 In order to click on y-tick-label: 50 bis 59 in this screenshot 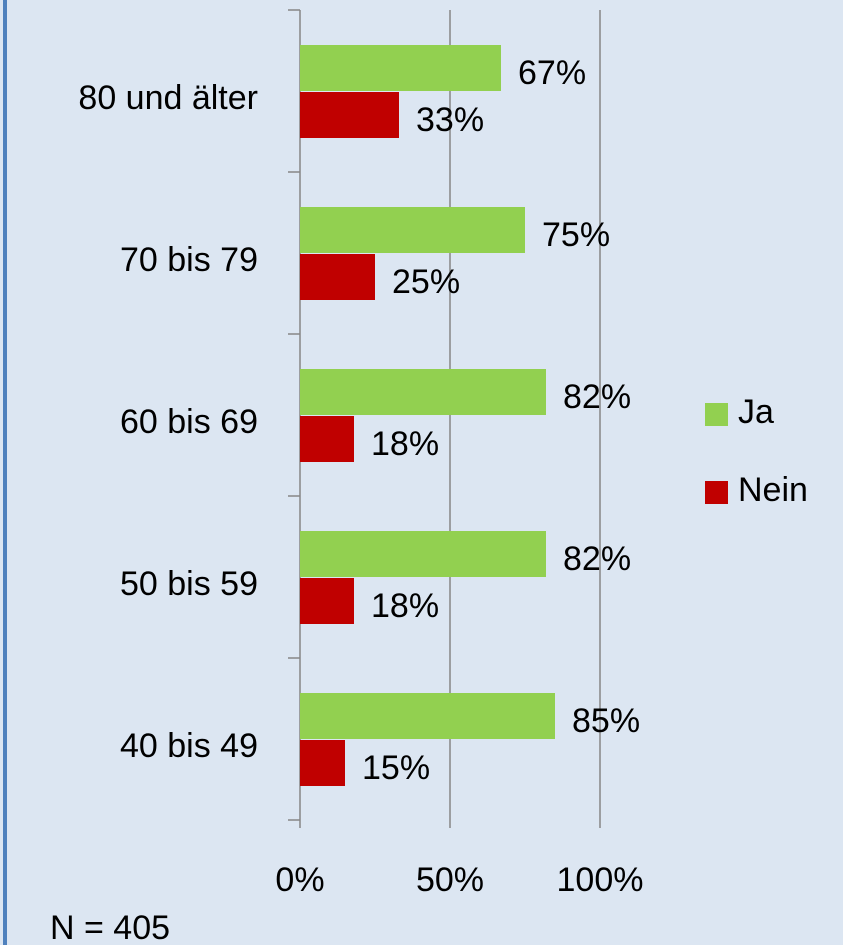, I will do `click(189, 584)`.